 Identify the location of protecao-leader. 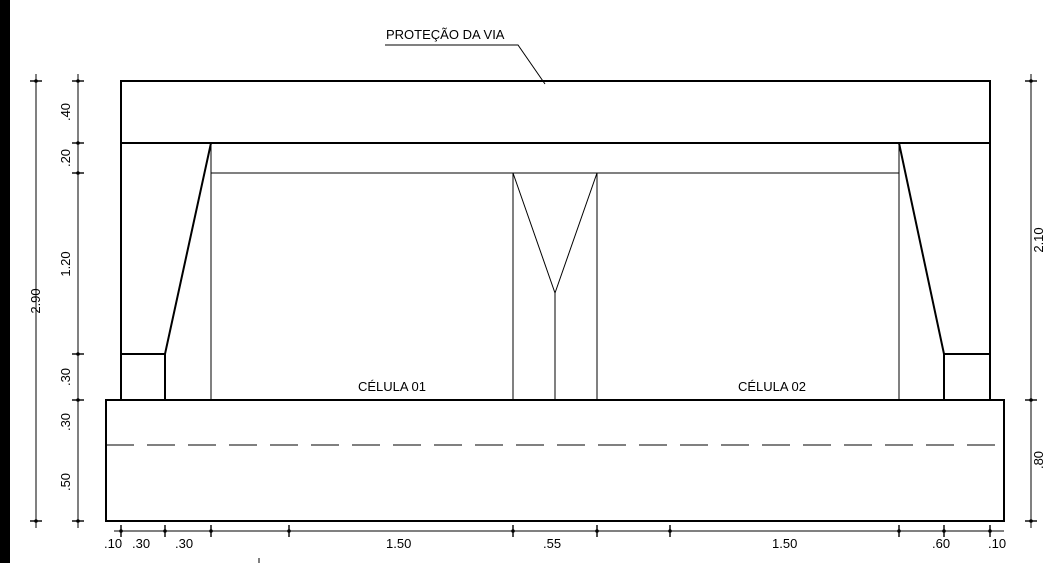
(465, 64).